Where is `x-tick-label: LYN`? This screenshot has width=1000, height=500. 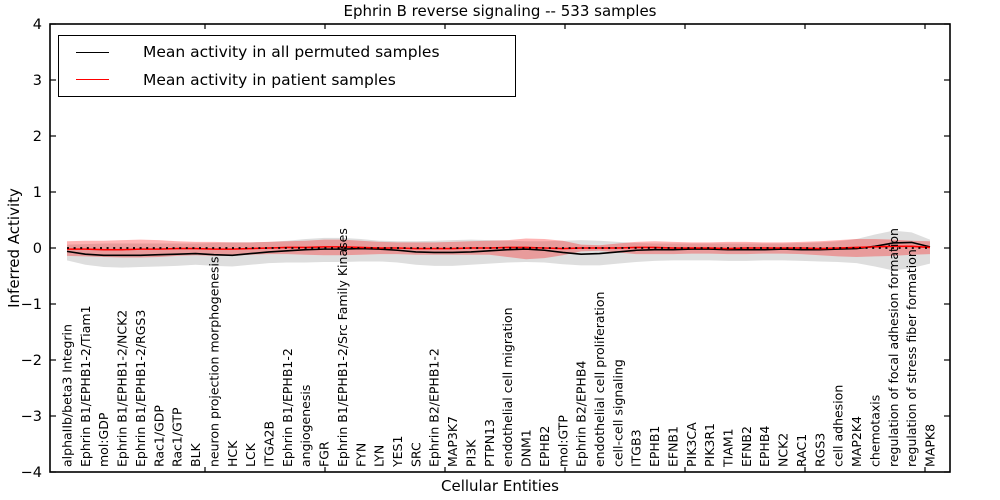 x-tick-label: LYN is located at coordinates (379, 456).